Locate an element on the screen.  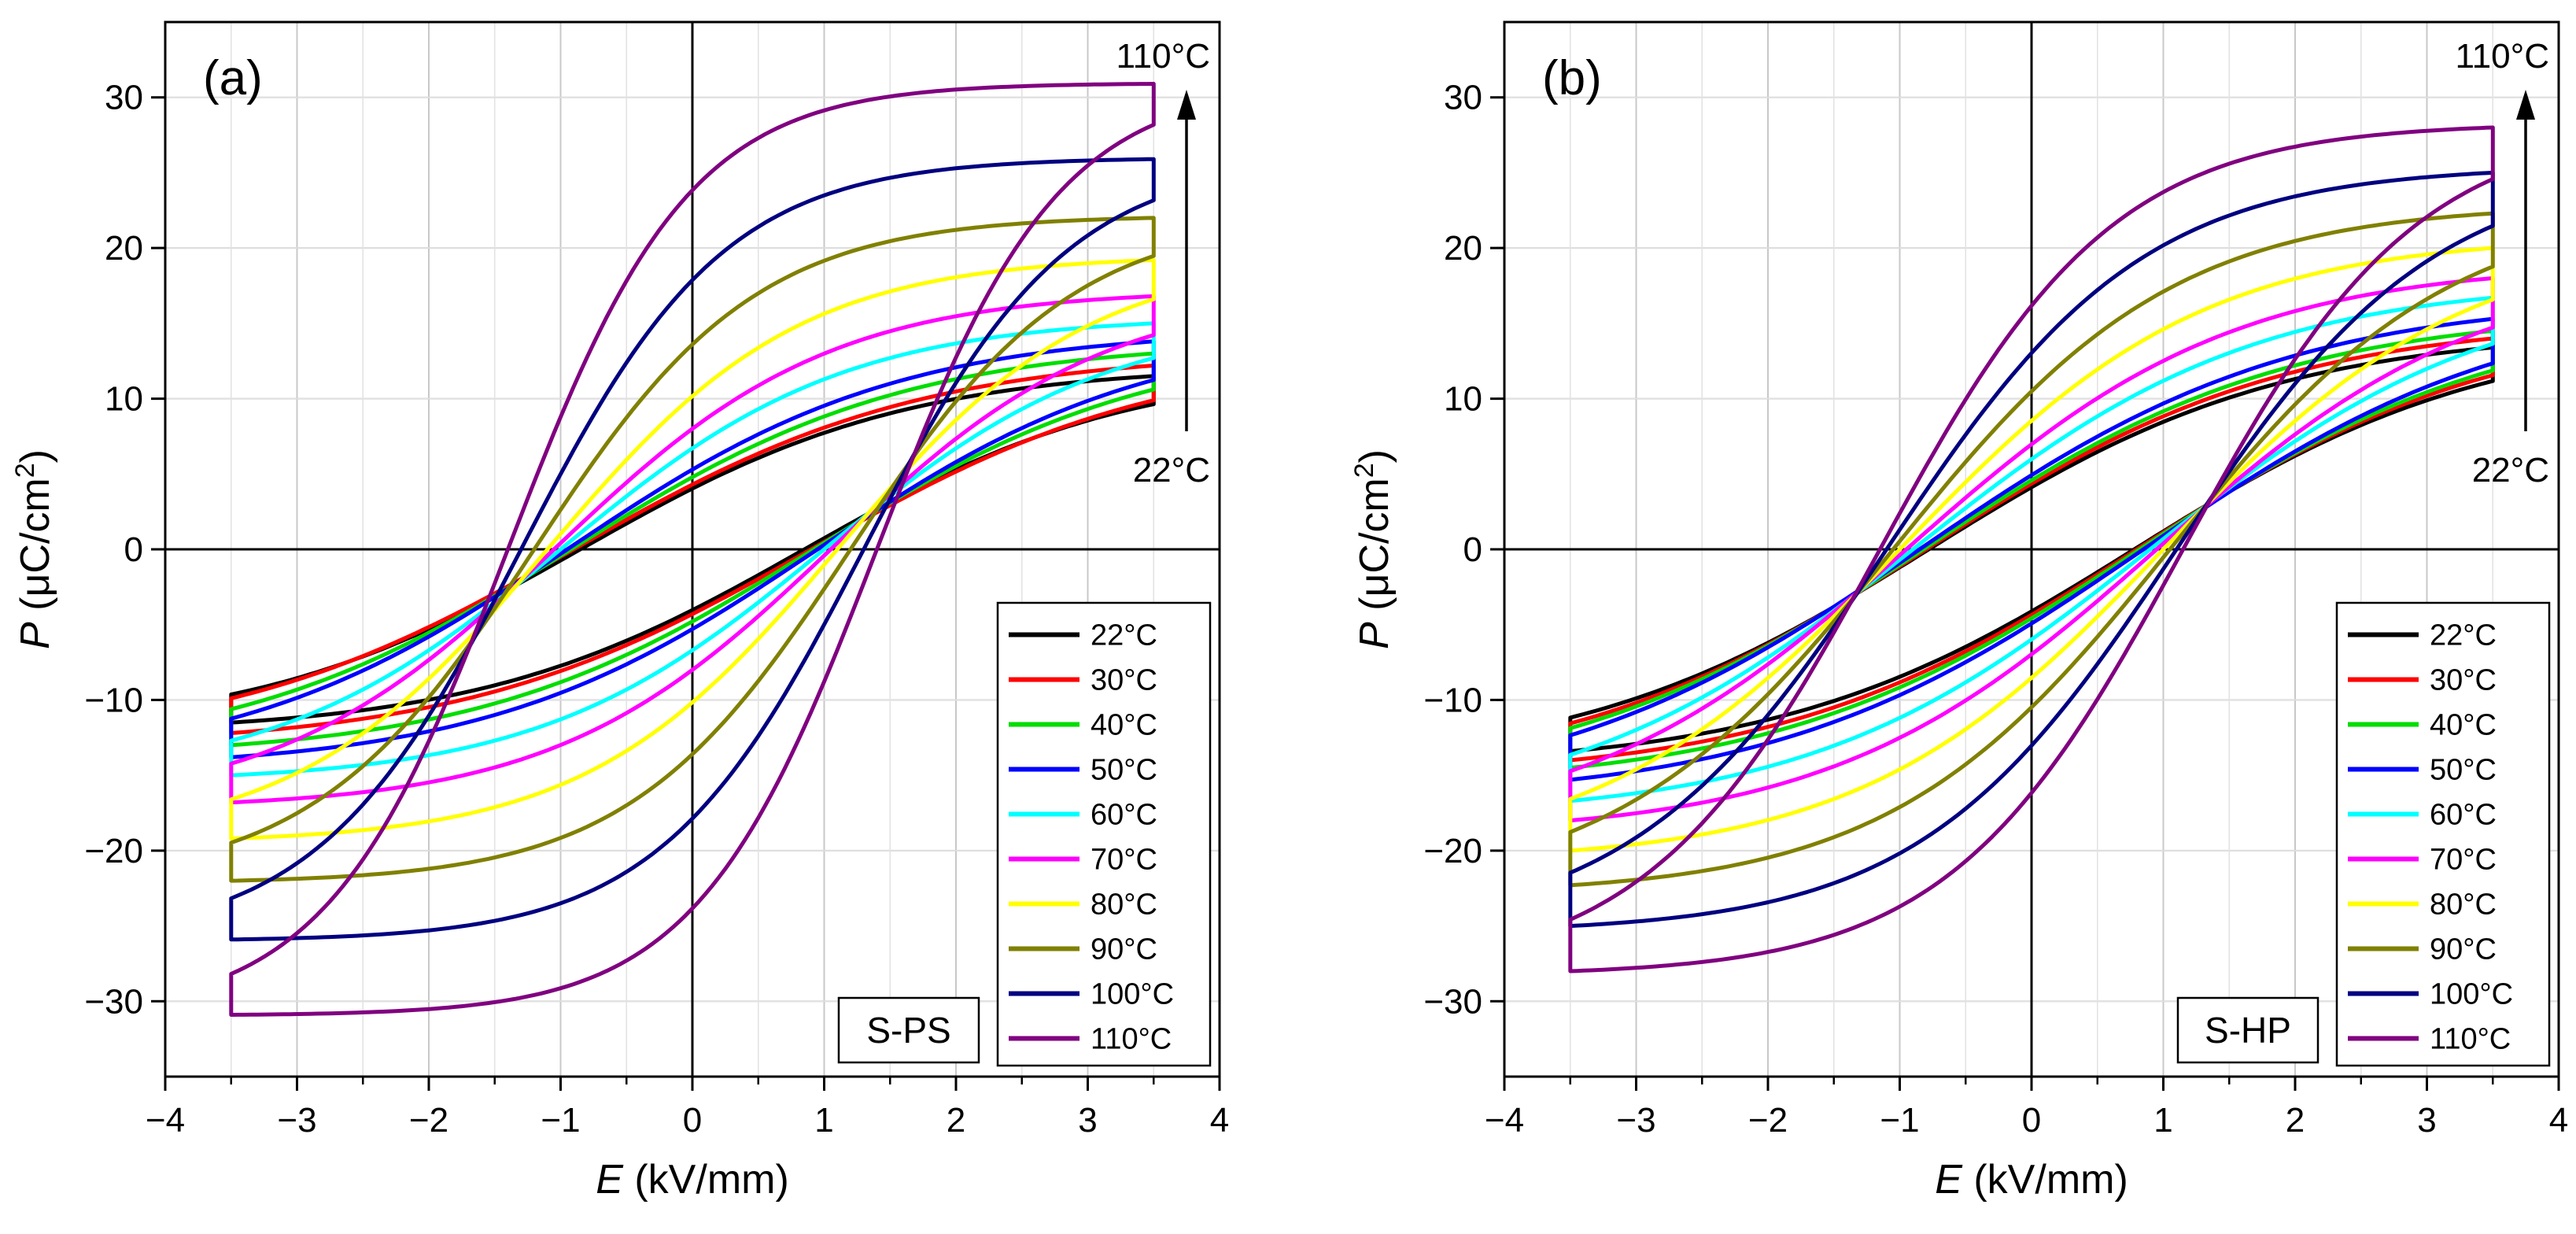
x-tick-label: 3 is located at coordinates (1088, 1120).